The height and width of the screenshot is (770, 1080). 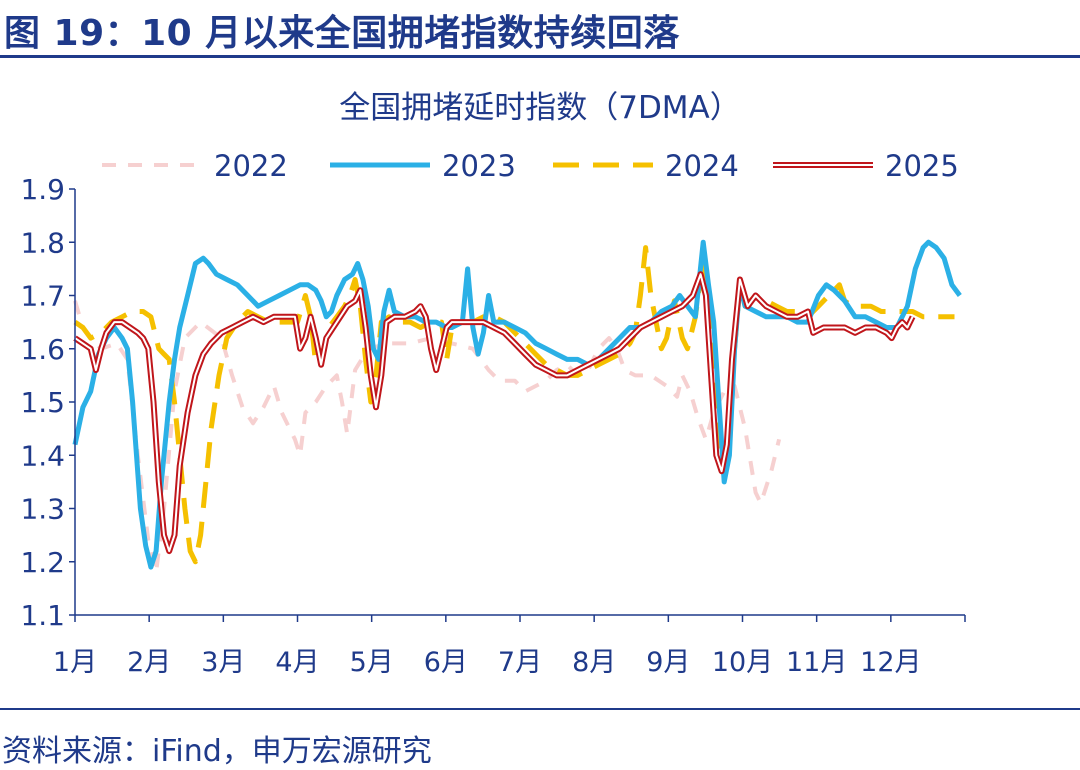 What do you see at coordinates (742, 662) in the screenshot?
I see `x-tick-label: 10月` at bounding box center [742, 662].